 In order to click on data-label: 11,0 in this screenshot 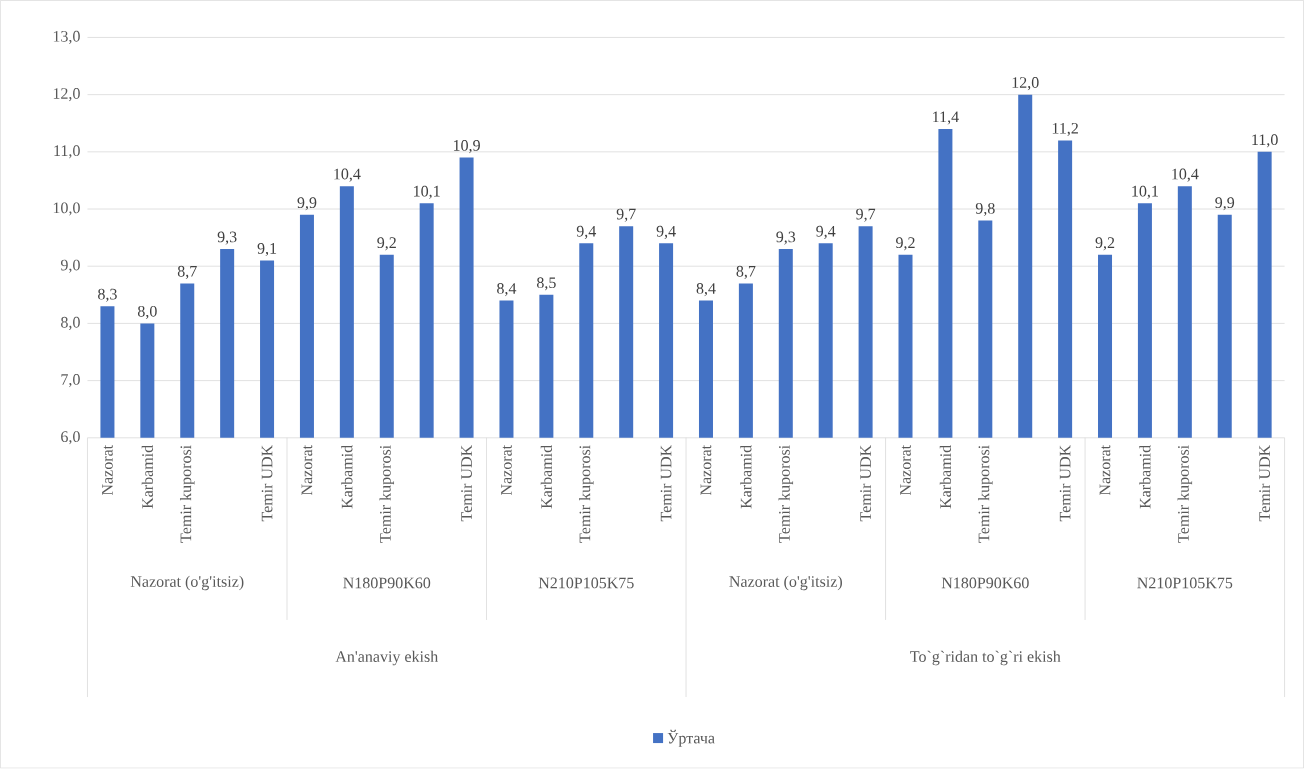, I will do `click(1265, 141)`.